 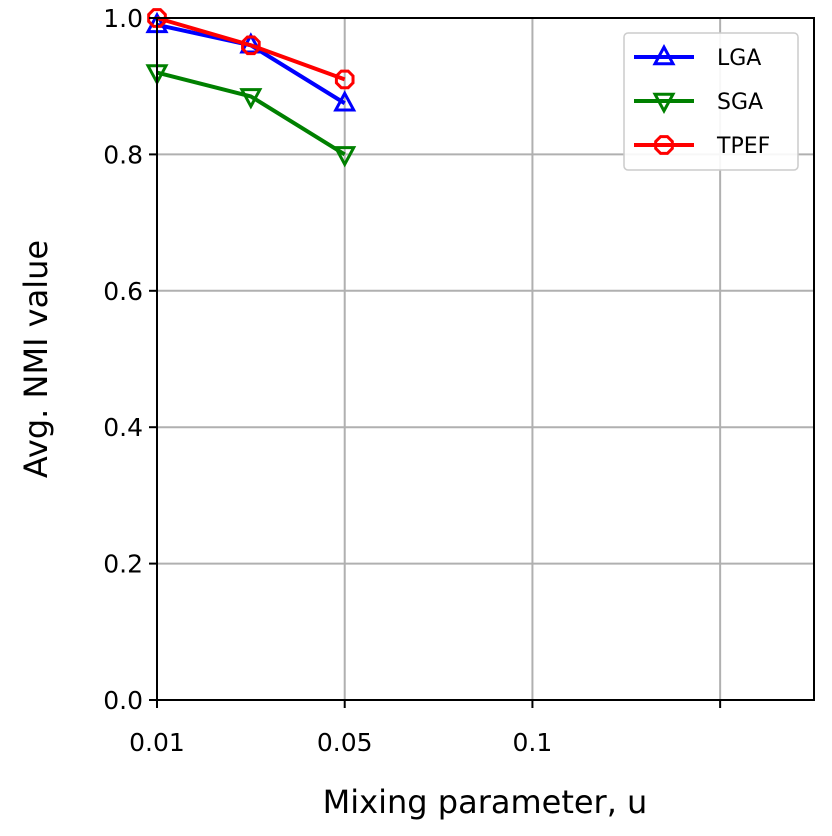 I want to click on legend: LGA SGA TPEF, so click(x=711, y=101).